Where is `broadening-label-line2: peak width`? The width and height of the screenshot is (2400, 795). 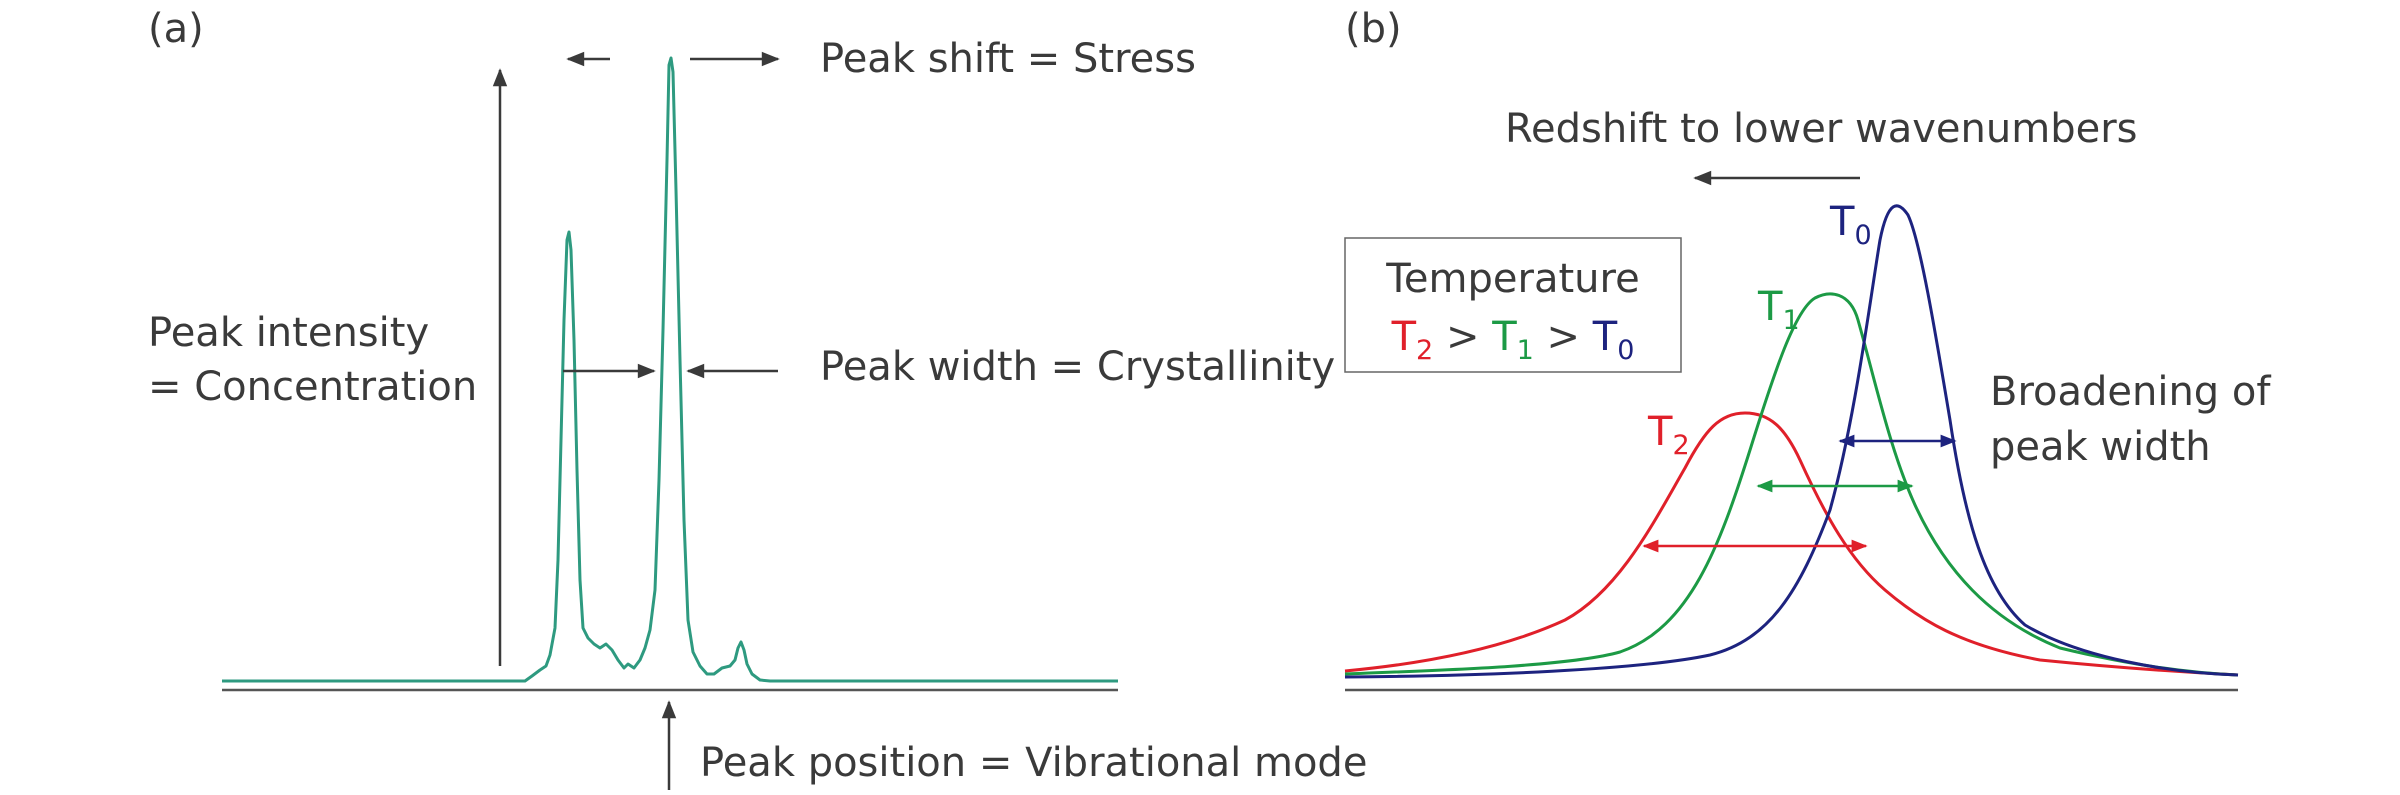
broadening-label-line2: peak width is located at coordinates (2100, 447).